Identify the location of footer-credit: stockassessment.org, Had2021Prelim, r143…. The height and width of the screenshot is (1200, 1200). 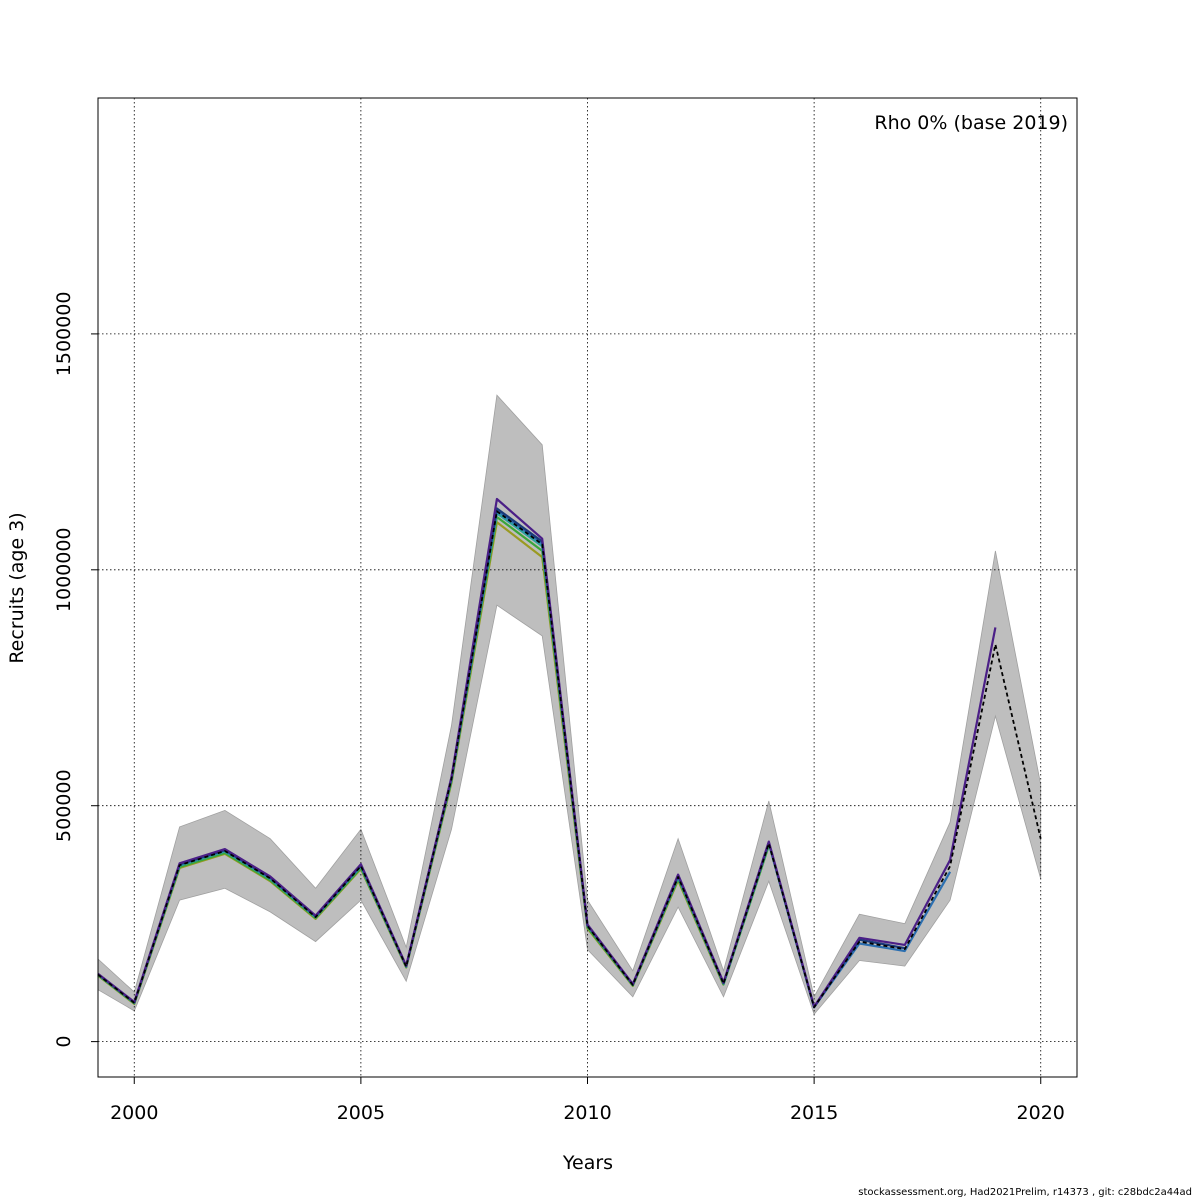
(1025, 1192).